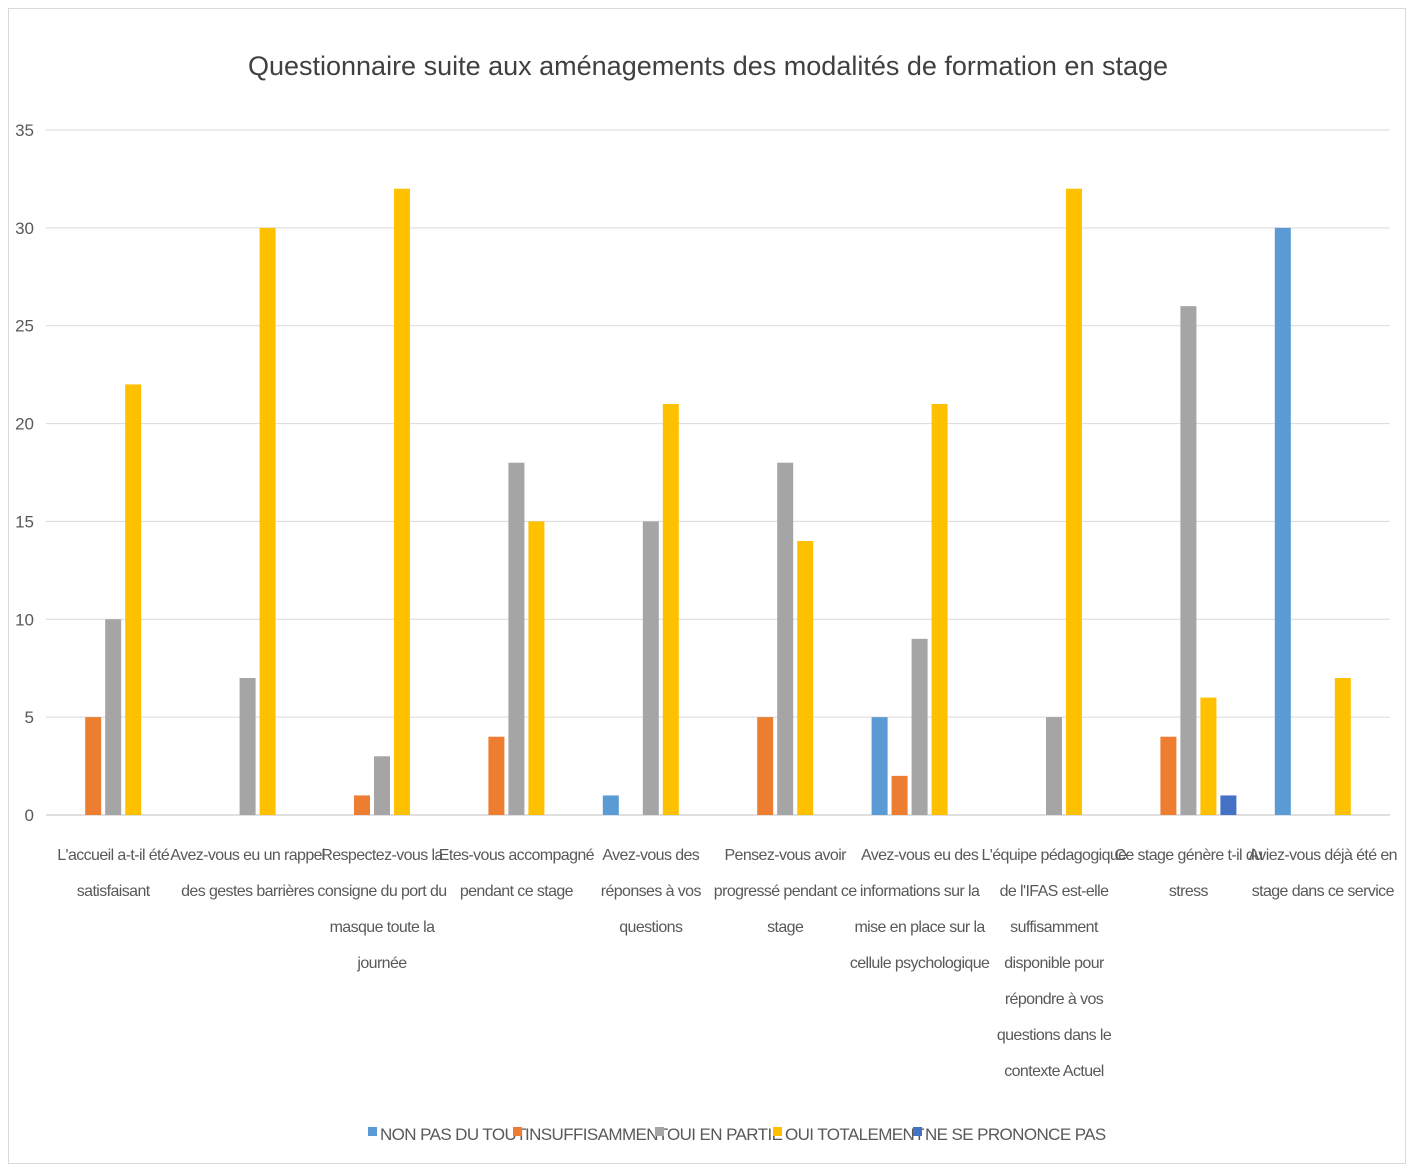 The image size is (1413, 1171). What do you see at coordinates (24, 228) in the screenshot?
I see `y-tick-label: 30` at bounding box center [24, 228].